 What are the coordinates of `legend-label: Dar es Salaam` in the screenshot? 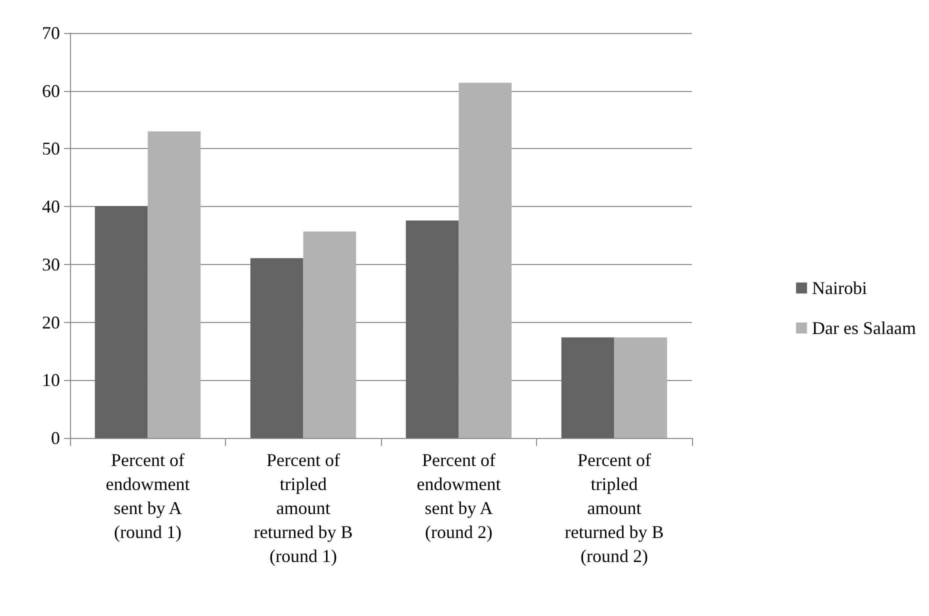 It's located at (864, 328).